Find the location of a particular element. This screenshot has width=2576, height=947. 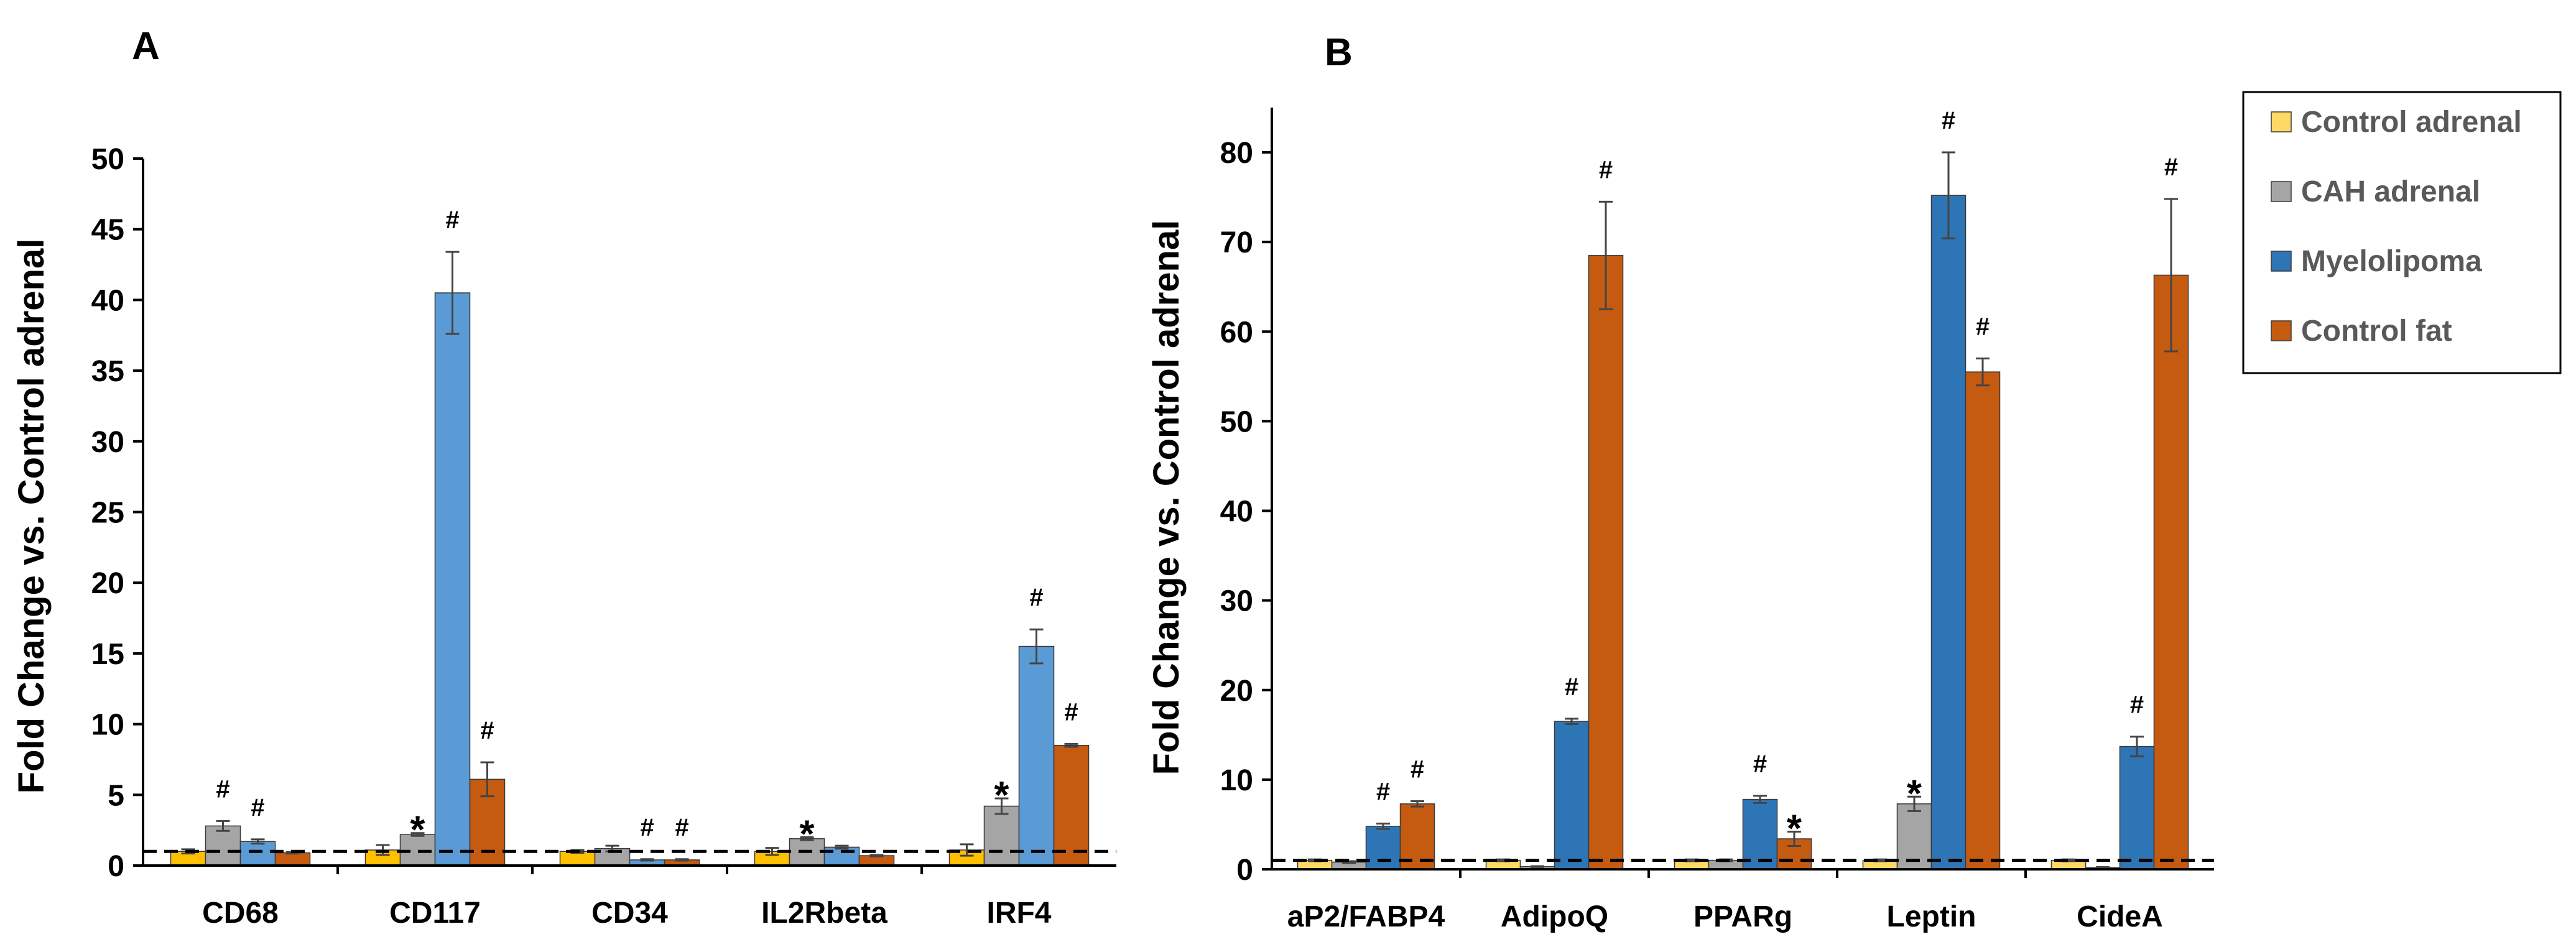

panel-b-y-axis-title: Fold Change vs. Control adrenal is located at coordinates (1167, 497).